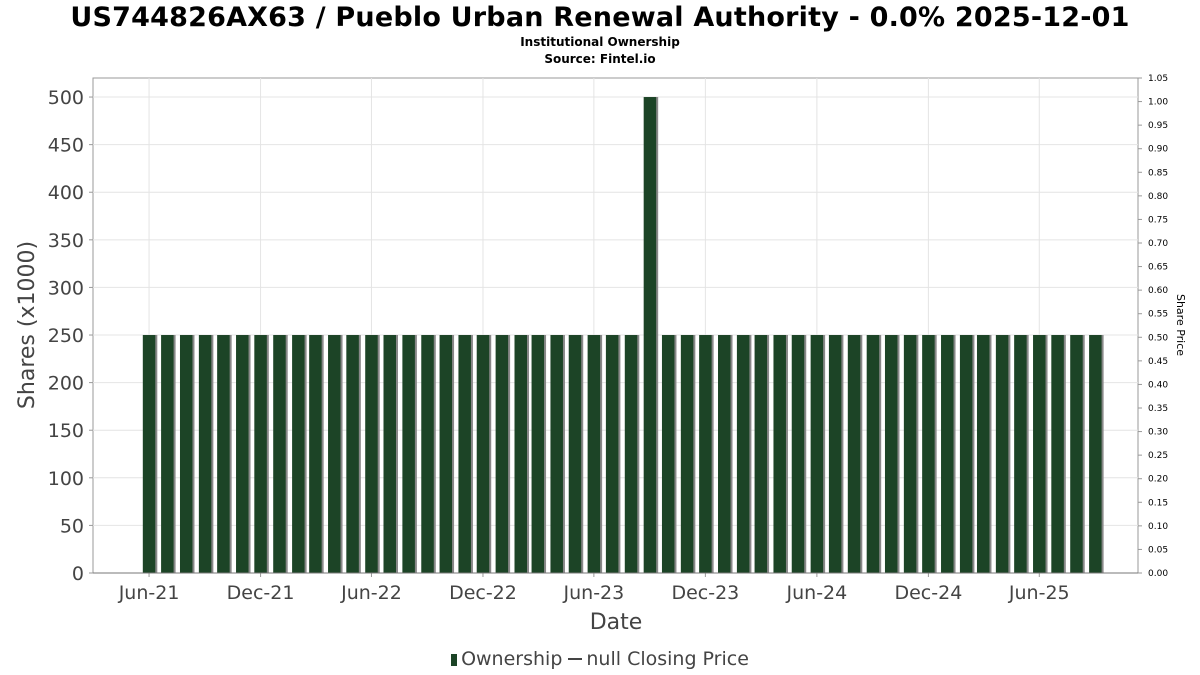  I want to click on chart-legend: Ownership null Closing Price, so click(600, 659).